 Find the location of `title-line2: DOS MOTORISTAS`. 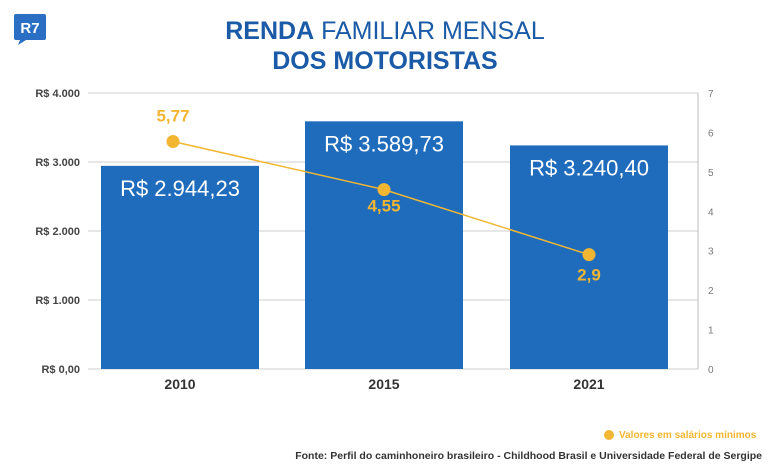

title-line2: DOS MOTORISTAS is located at coordinates (385, 61).